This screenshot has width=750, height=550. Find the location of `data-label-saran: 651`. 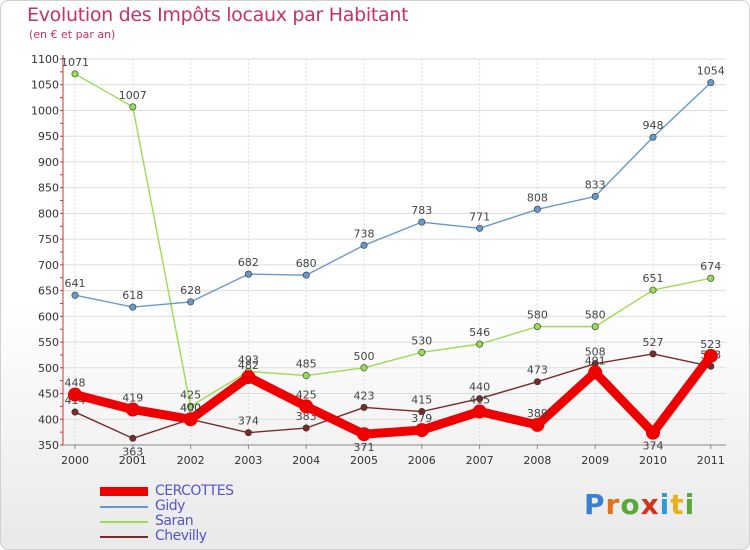

data-label-saran: 651 is located at coordinates (653, 278).